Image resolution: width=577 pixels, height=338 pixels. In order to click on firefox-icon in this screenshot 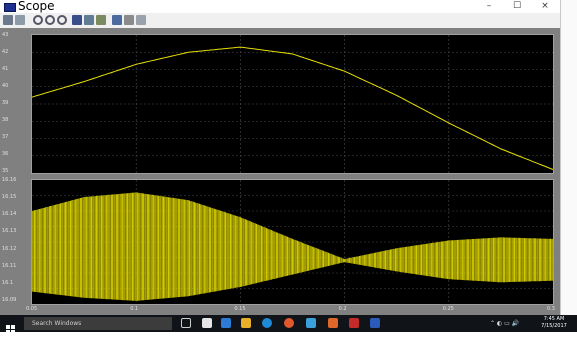, I will do `click(289, 323)`.